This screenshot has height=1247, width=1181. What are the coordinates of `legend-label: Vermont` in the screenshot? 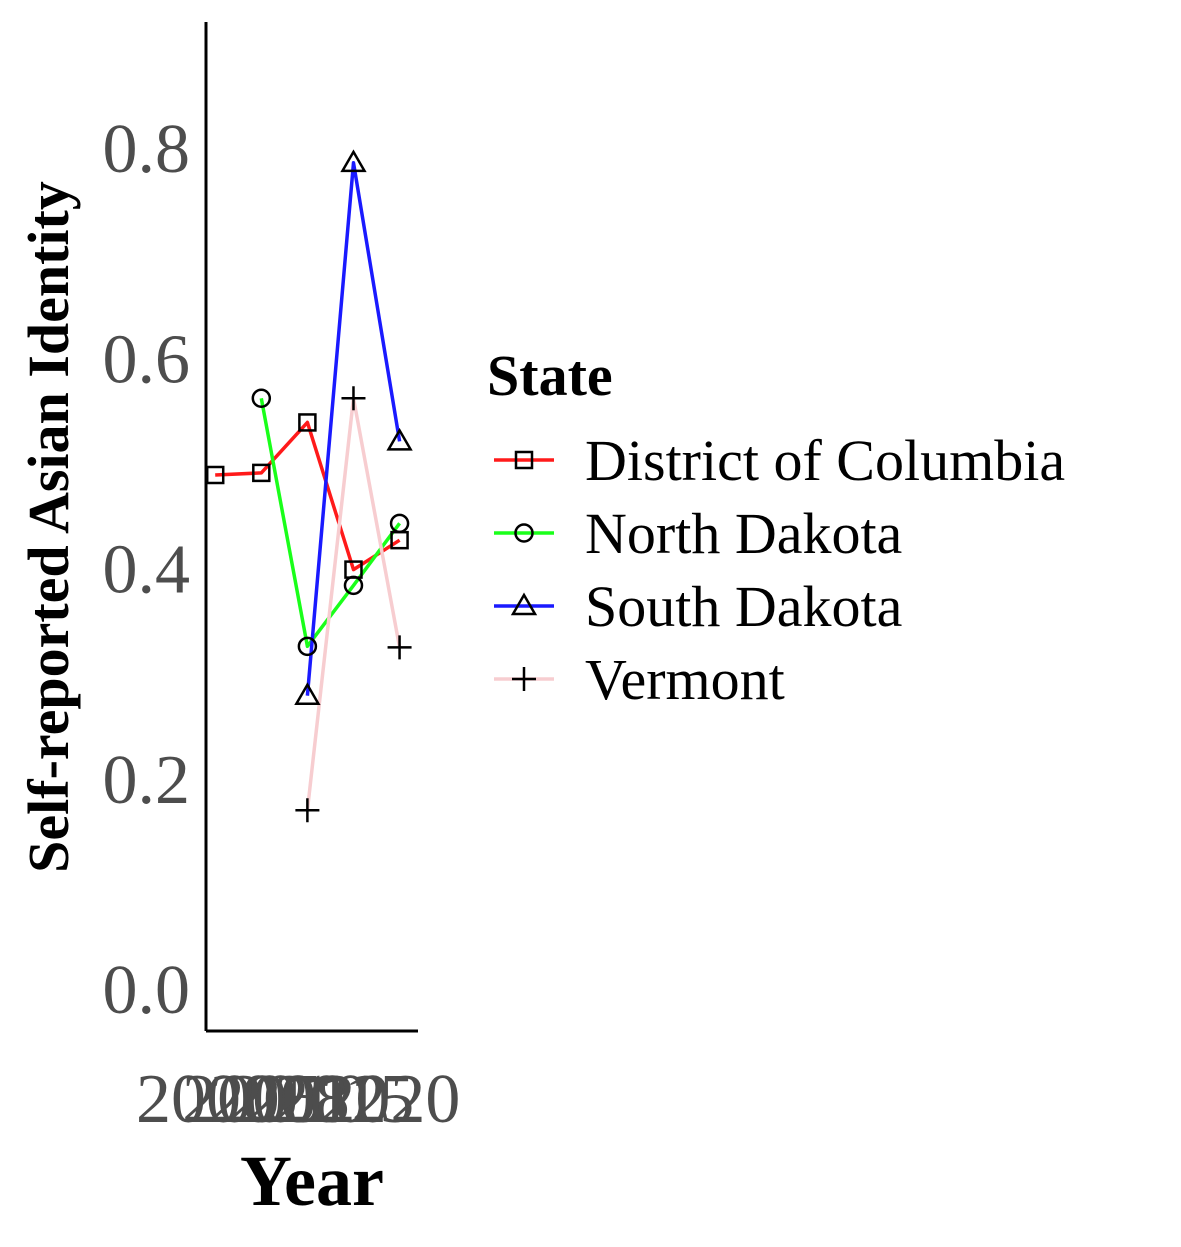 It's located at (685, 679).